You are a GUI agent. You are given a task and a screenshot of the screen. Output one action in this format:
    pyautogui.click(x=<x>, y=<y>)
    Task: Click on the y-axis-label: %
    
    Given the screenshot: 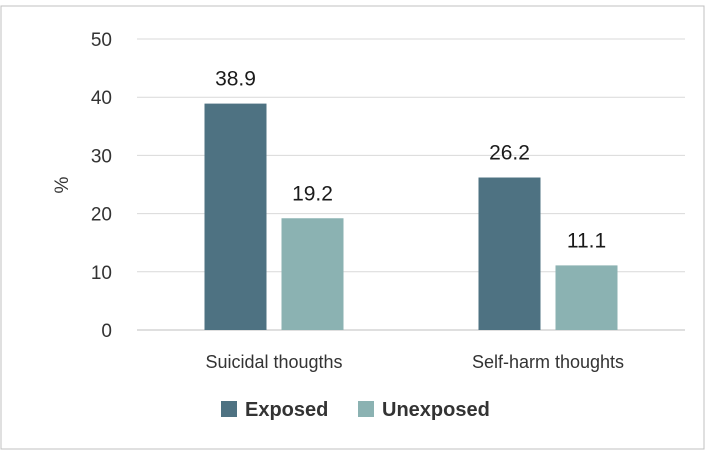 What is the action you would take?
    pyautogui.click(x=62, y=184)
    